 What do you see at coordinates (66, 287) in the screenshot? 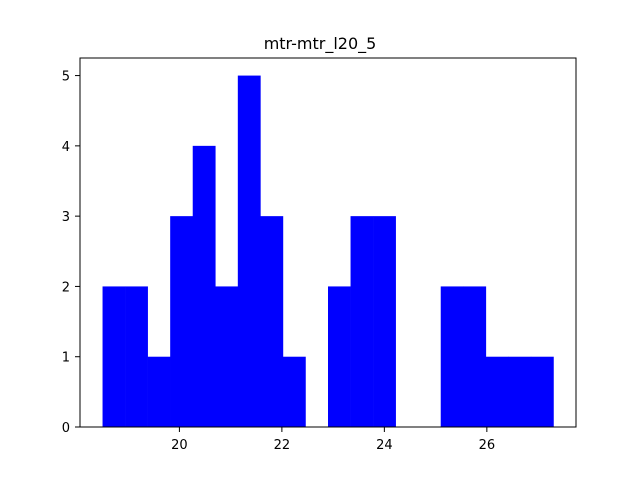
I see `y-tick-label: 2` at bounding box center [66, 287].